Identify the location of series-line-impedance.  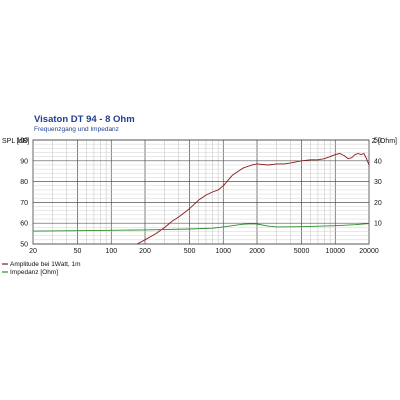
(201, 227).